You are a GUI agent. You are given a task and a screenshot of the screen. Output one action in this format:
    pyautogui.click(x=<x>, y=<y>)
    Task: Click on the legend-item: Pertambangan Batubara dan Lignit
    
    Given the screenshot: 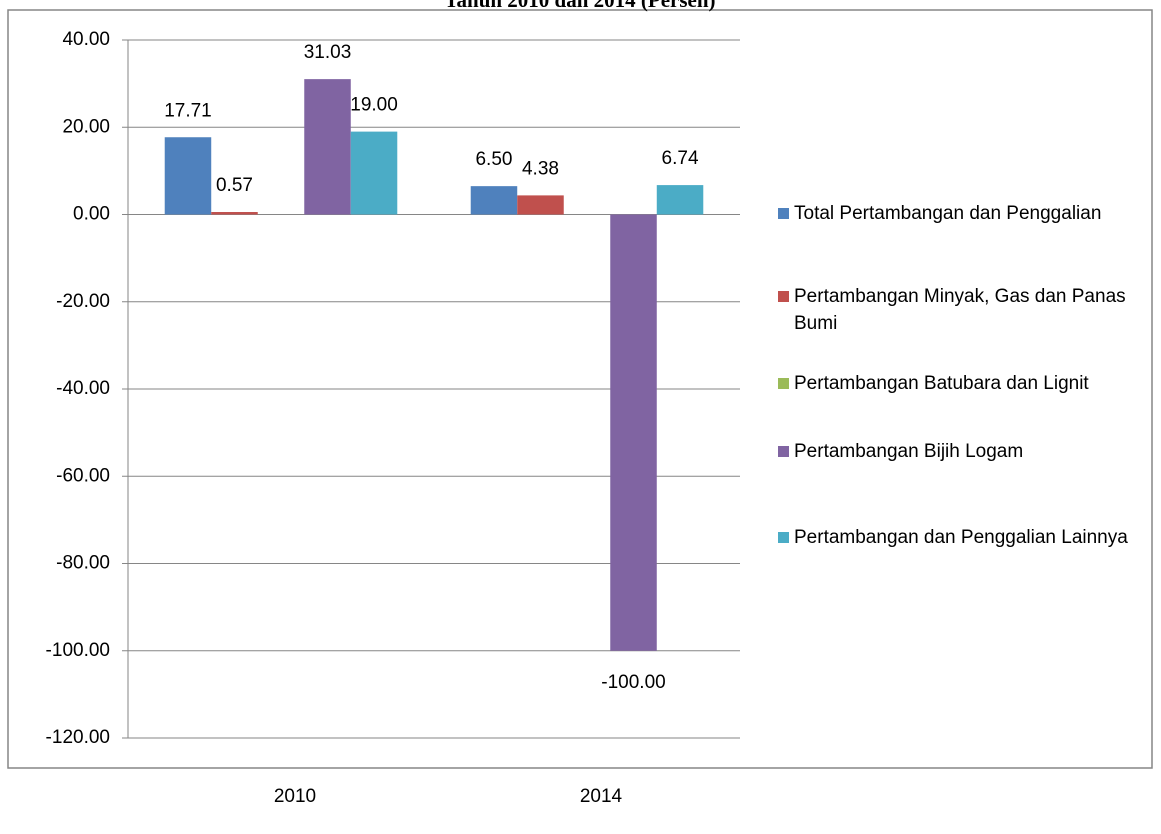 What is the action you would take?
    pyautogui.click(x=958, y=383)
    